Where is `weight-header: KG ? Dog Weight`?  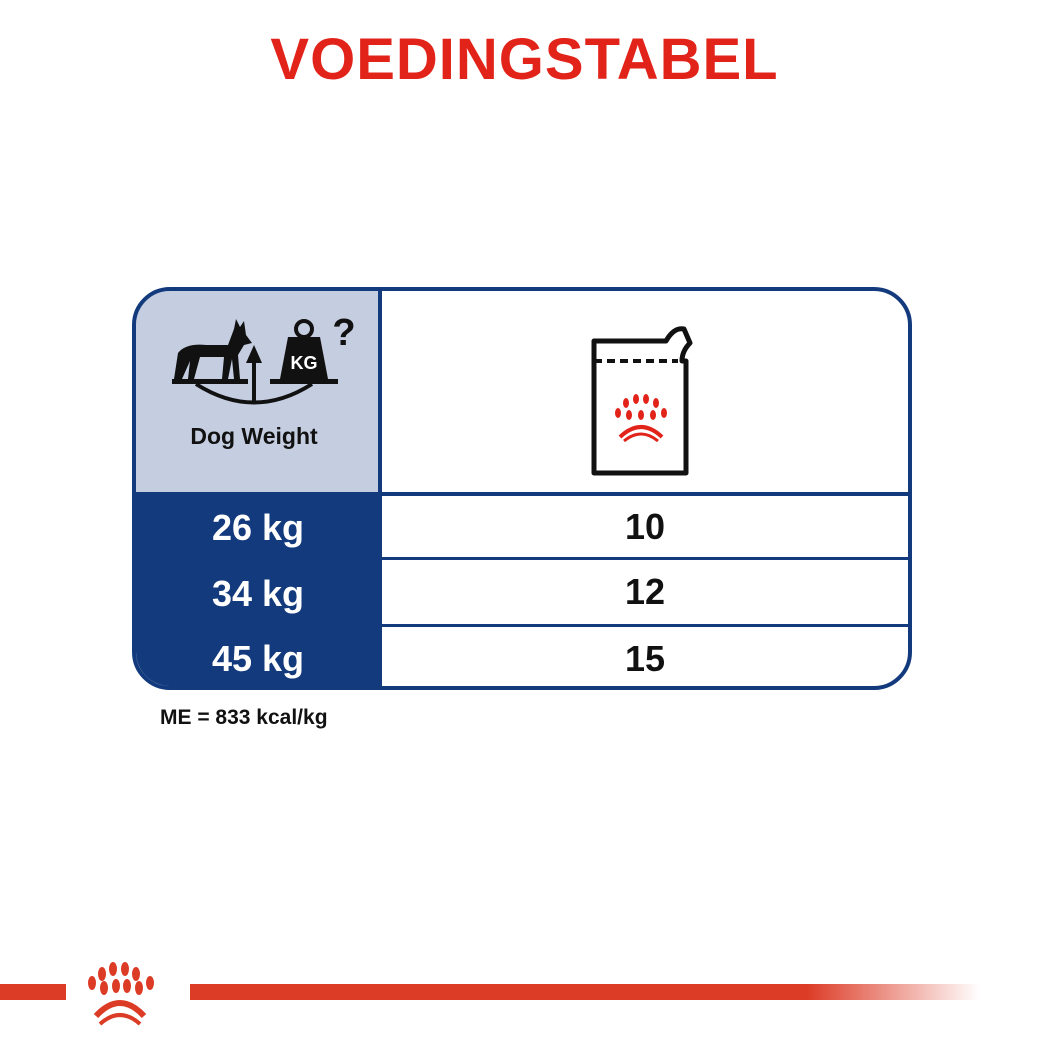
weight-header: KG ? Dog Weight is located at coordinates (257, 391).